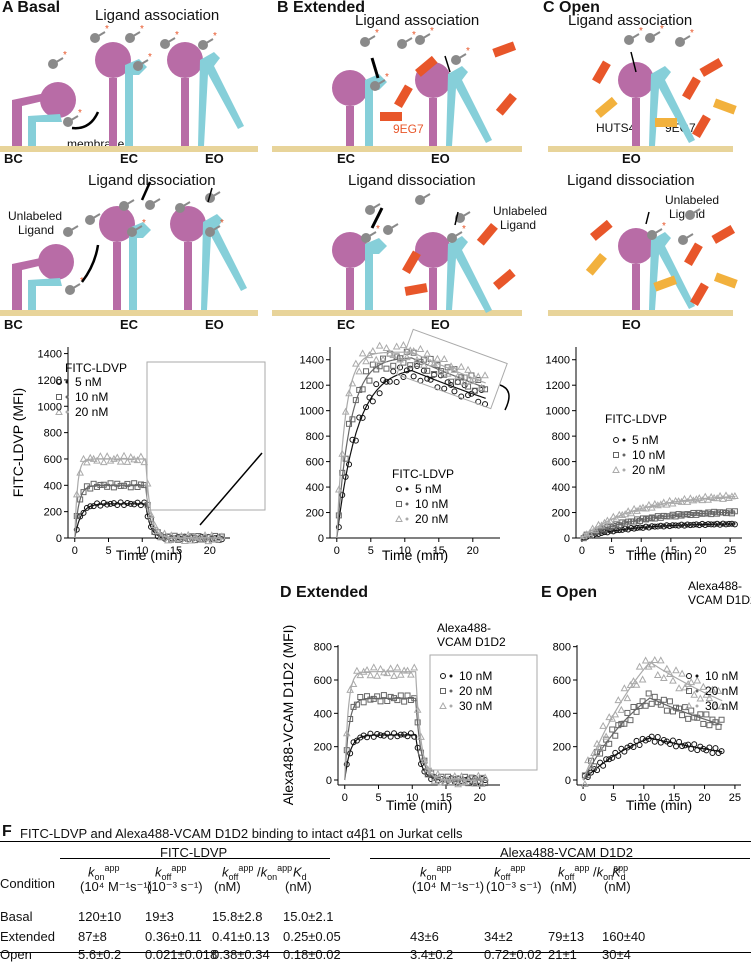  What do you see at coordinates (448, 886) in the screenshot?
I see `col-unit-4: (10⁴ M⁻¹s⁻¹)` at bounding box center [448, 886].